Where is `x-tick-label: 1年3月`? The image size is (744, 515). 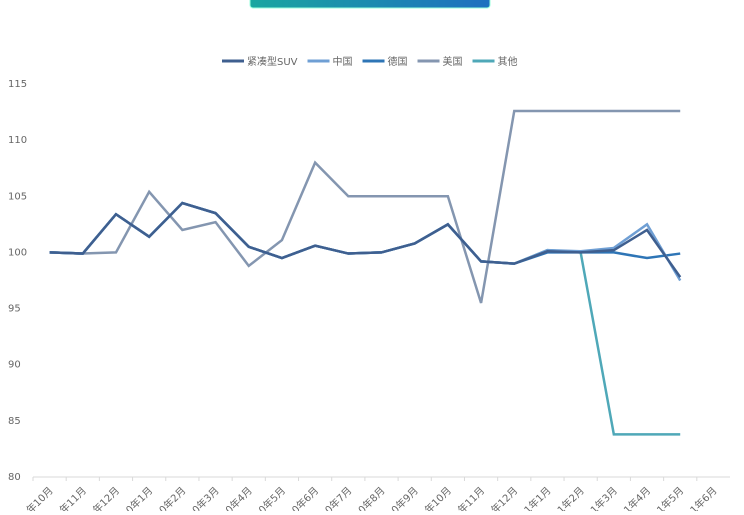 x-tick-label: 1年3月 is located at coordinates (604, 497).